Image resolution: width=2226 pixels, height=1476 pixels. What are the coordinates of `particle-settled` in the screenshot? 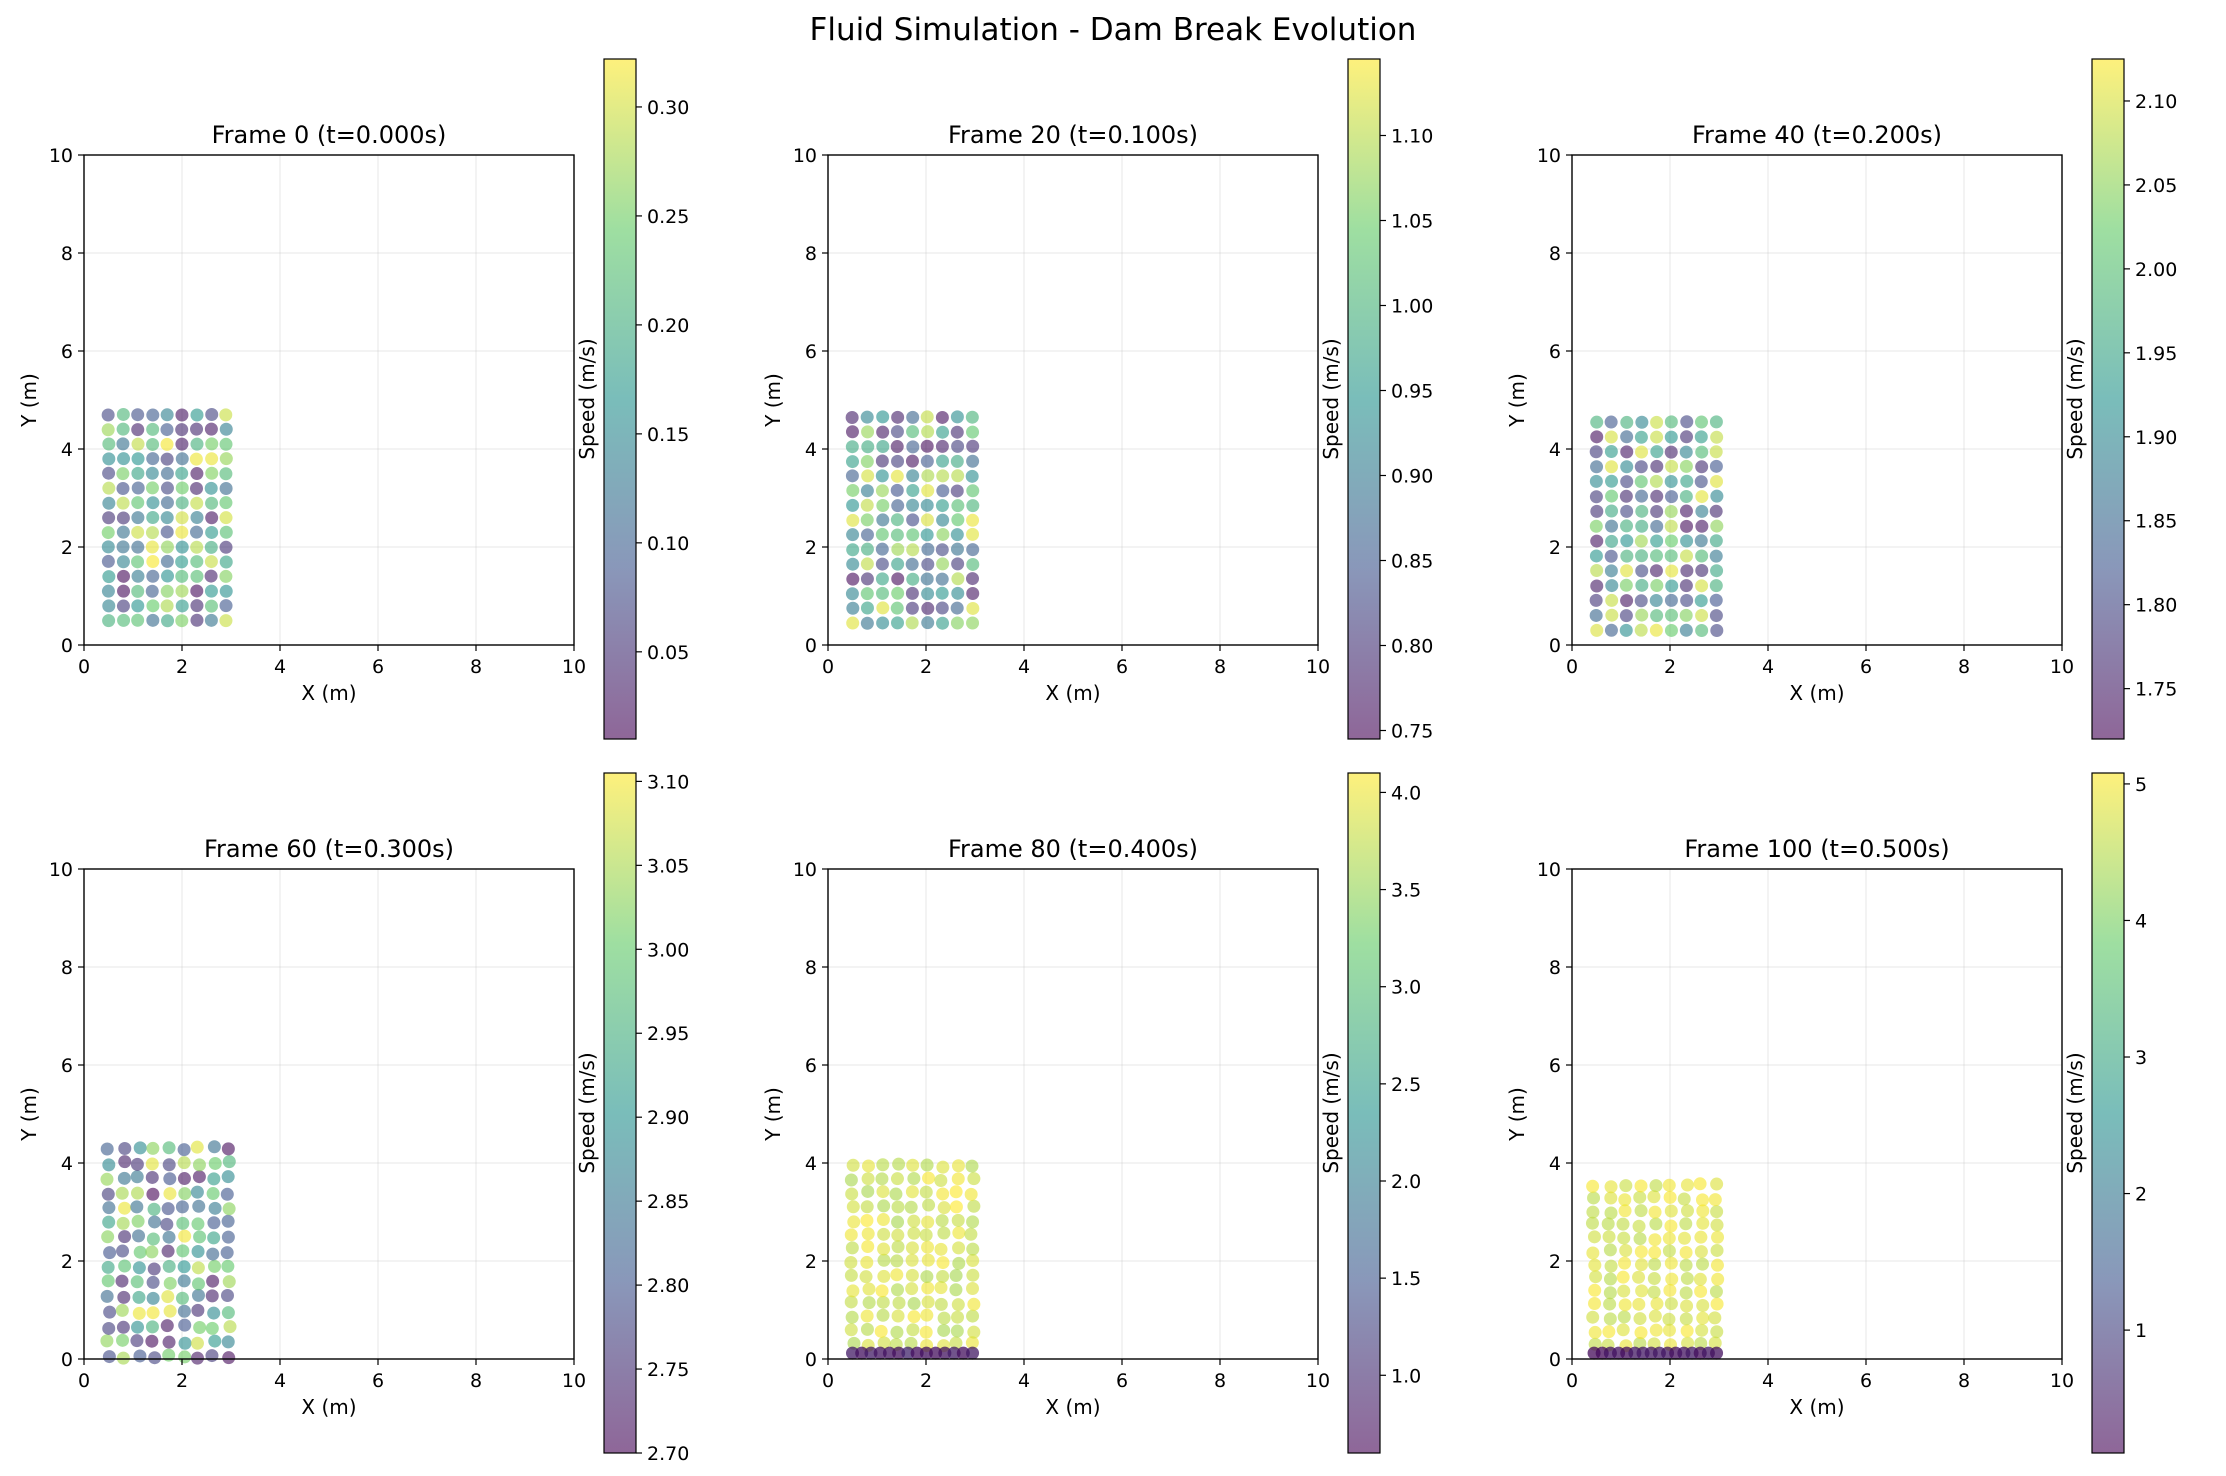 It's located at (1717, 1353).